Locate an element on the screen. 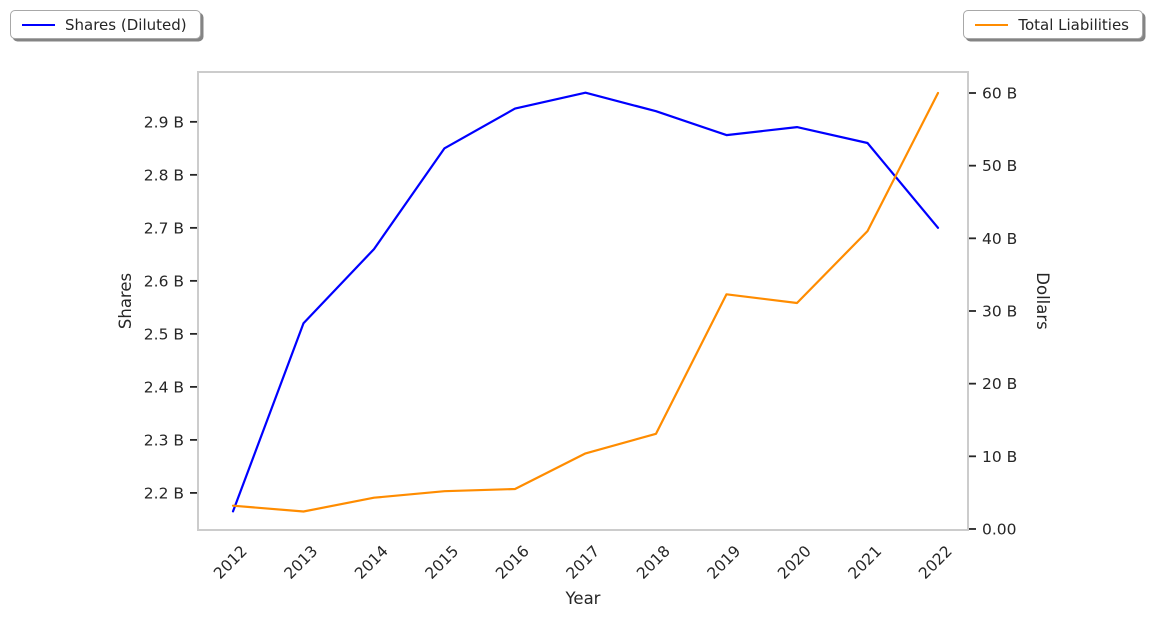 The height and width of the screenshot is (618, 1157). y-right-axis-label: Dollars is located at coordinates (1042, 300).